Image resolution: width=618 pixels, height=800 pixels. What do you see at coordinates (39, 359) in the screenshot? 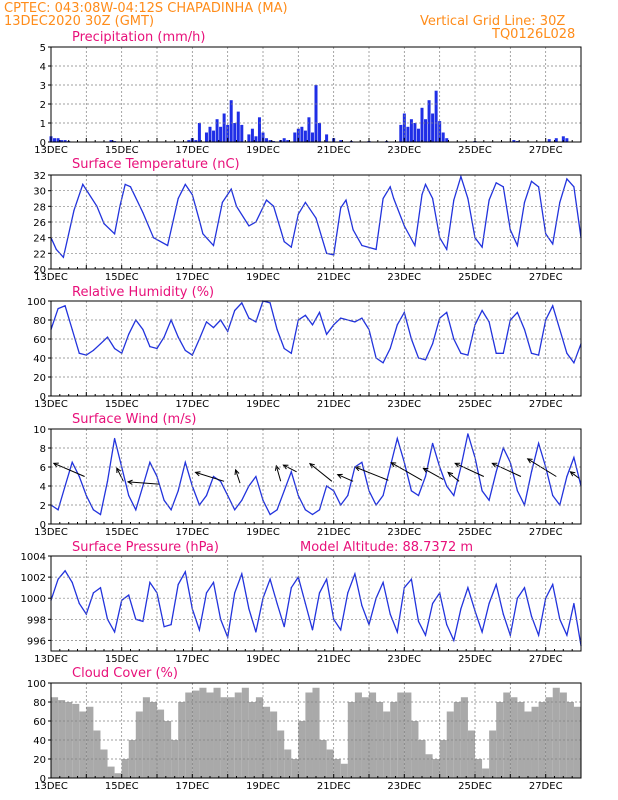
I see `rh-ytick-label-2: 40` at bounding box center [39, 359].